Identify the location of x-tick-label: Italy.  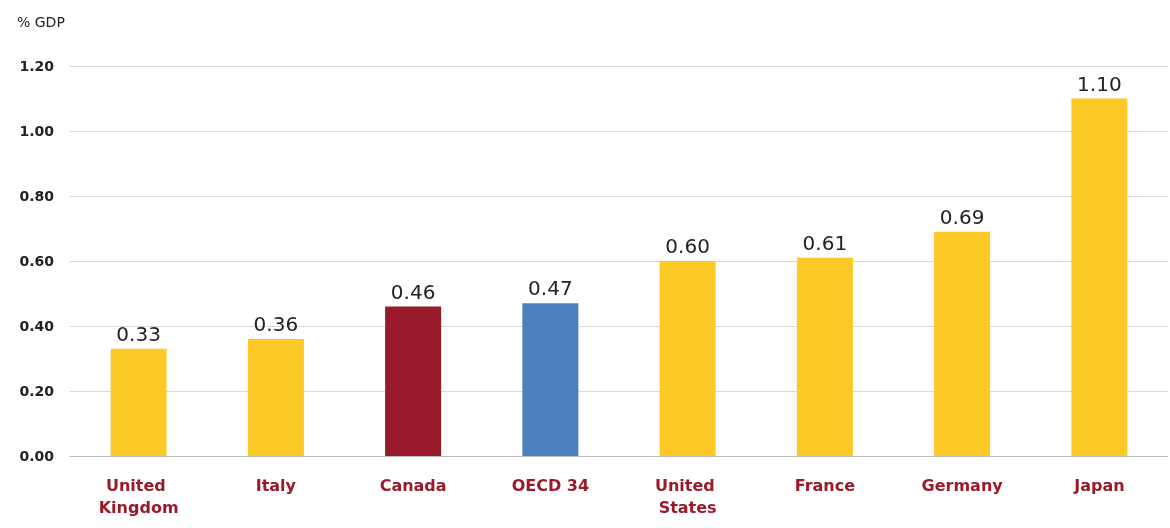
(276, 485).